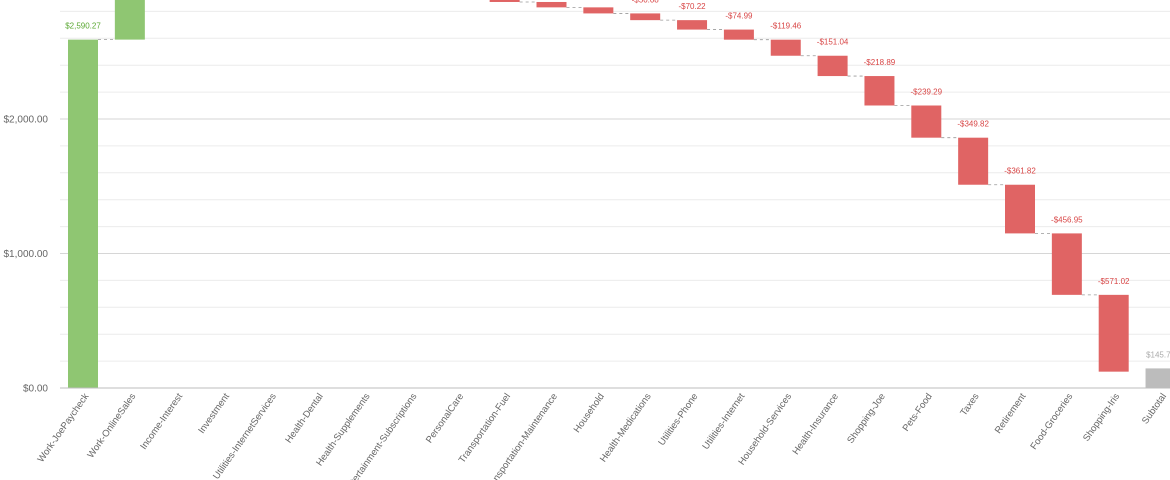  I want to click on x-tick-label: Utilities-Internet, so click(723, 421).